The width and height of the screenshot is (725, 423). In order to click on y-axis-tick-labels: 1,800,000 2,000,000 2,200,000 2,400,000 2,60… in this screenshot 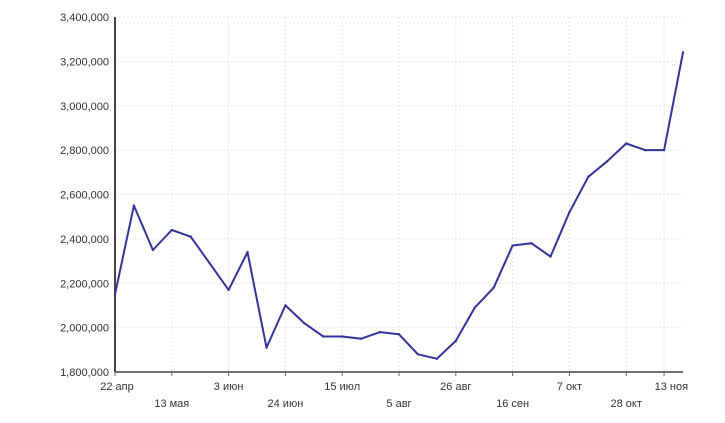, I will do `click(84, 195)`.